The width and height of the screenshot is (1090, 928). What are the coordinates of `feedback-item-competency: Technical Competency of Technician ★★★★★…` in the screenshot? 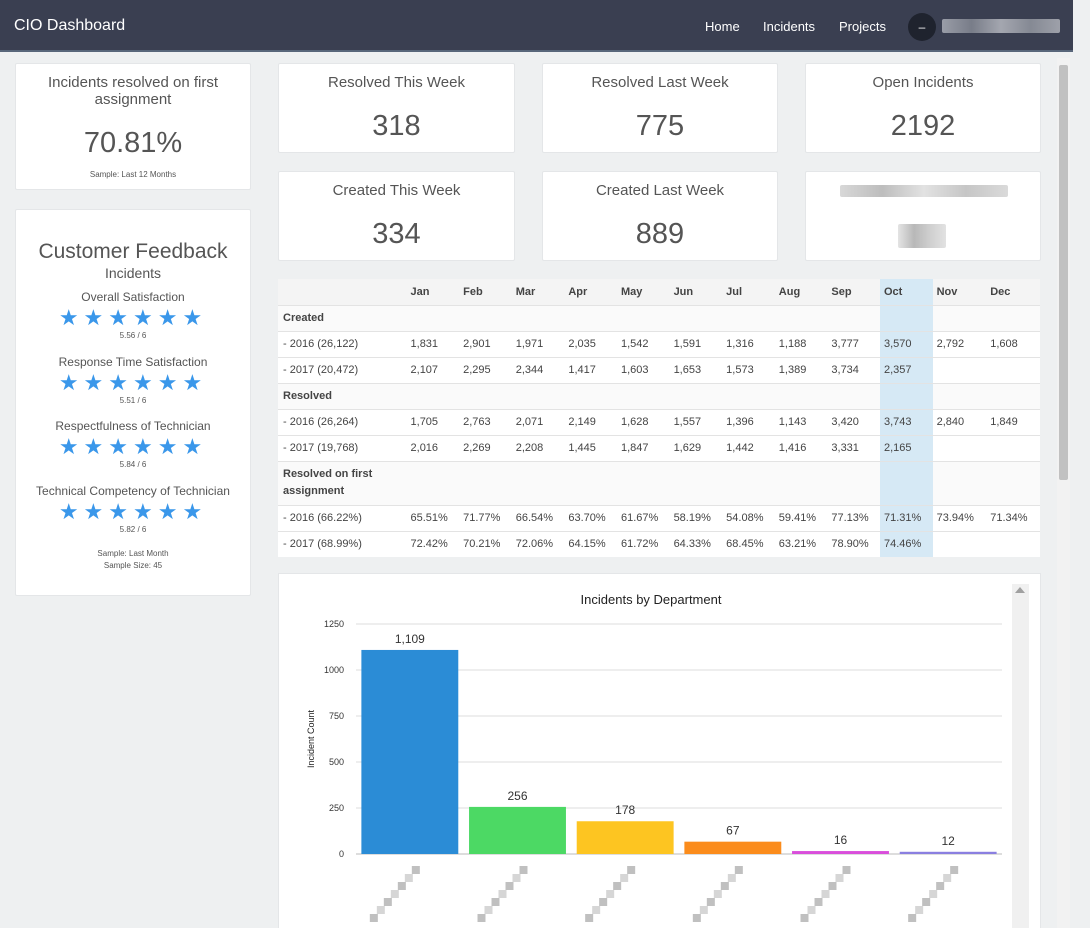 It's located at (133, 509).